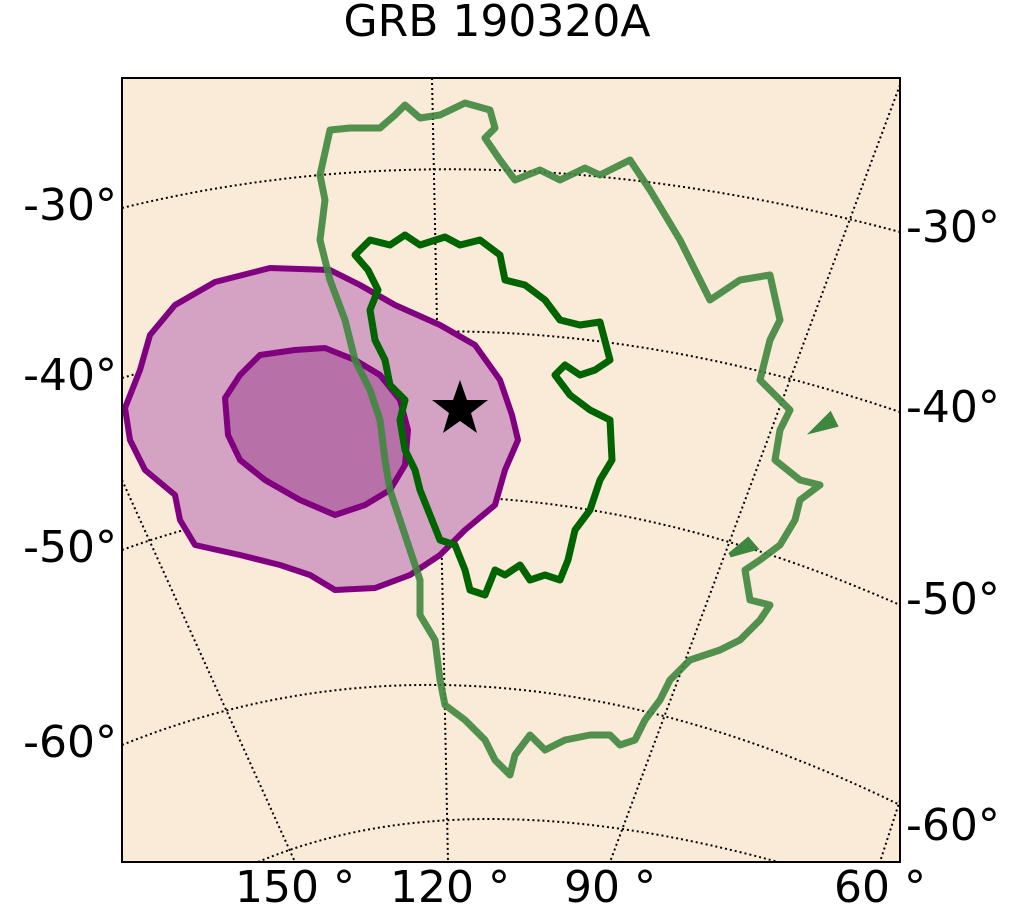 Image resolution: width=1020 pixels, height=913 pixels. Describe the element at coordinates (953, 825) in the screenshot. I see `dec-label-right: -60°` at that location.